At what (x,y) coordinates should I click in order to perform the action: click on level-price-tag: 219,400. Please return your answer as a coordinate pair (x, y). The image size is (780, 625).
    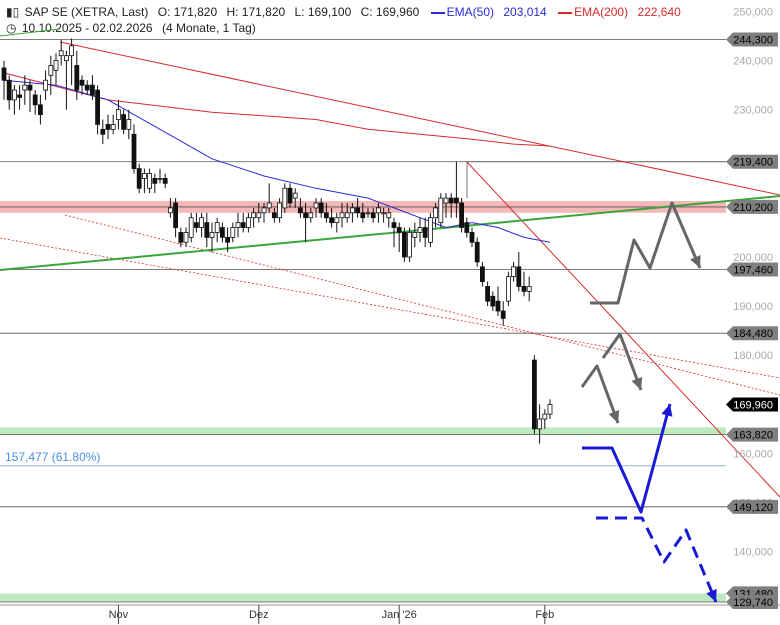
    Looking at the image, I should click on (752, 161).